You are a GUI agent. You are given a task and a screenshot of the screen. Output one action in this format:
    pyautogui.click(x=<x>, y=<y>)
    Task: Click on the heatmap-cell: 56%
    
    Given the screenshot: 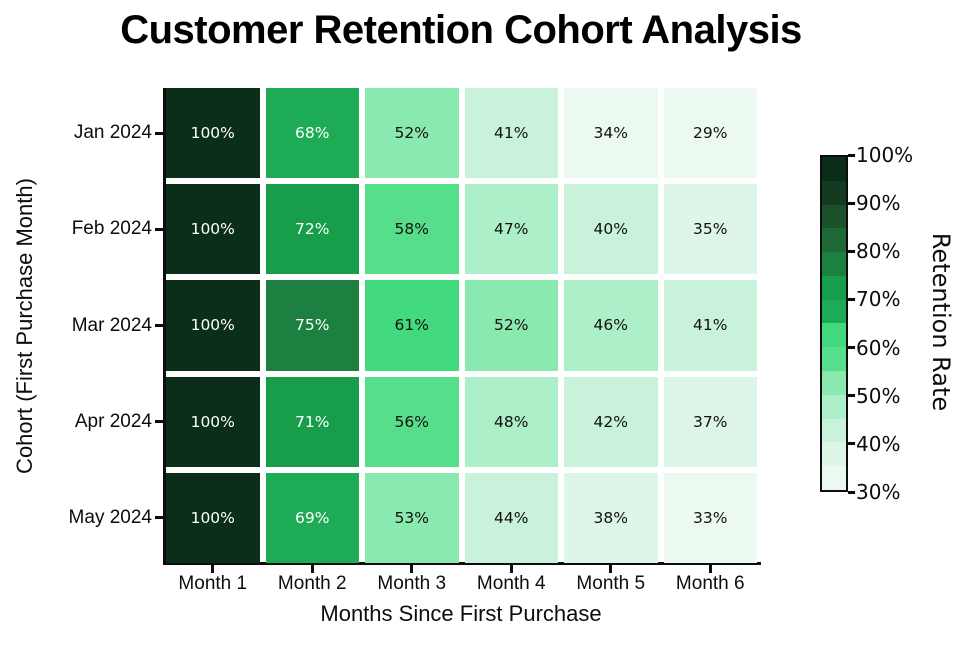 What is the action you would take?
    pyautogui.click(x=412, y=421)
    